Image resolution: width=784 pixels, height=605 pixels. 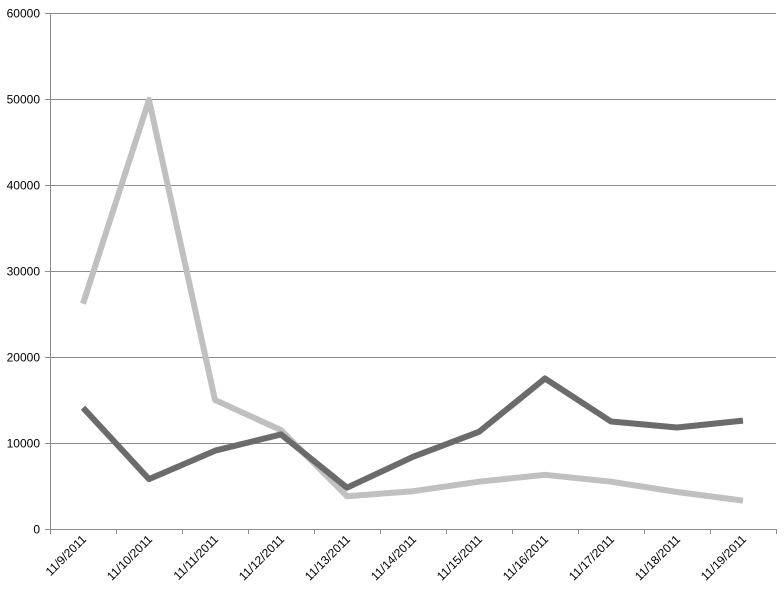 What do you see at coordinates (196, 557) in the screenshot?
I see `x-tick-label: 11/11/2011` at bounding box center [196, 557].